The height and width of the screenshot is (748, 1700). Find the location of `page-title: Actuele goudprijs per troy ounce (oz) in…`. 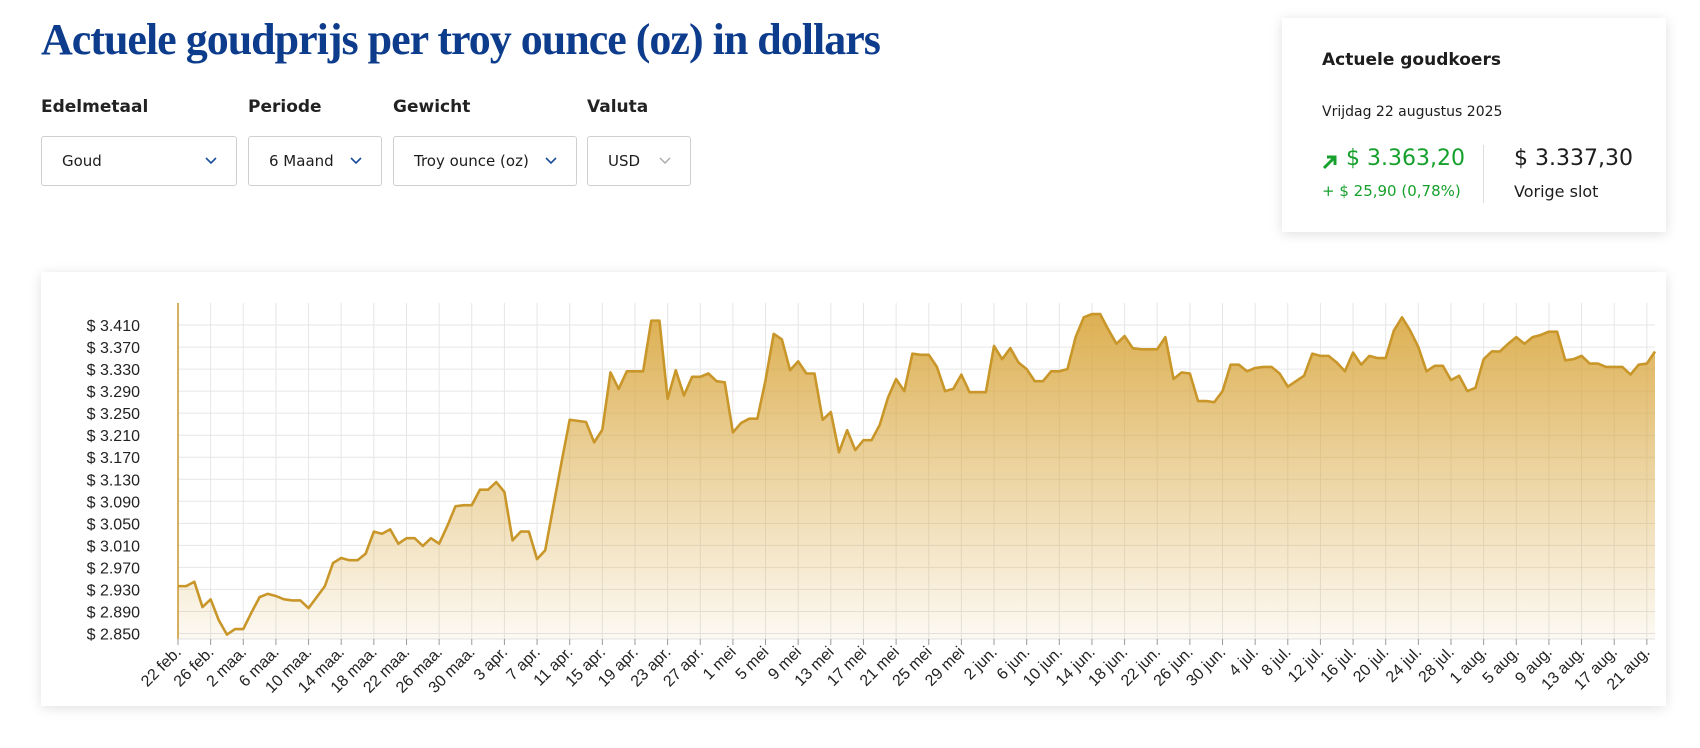

page-title: Actuele goudprijs per troy ounce (oz) in… is located at coordinates (461, 39).